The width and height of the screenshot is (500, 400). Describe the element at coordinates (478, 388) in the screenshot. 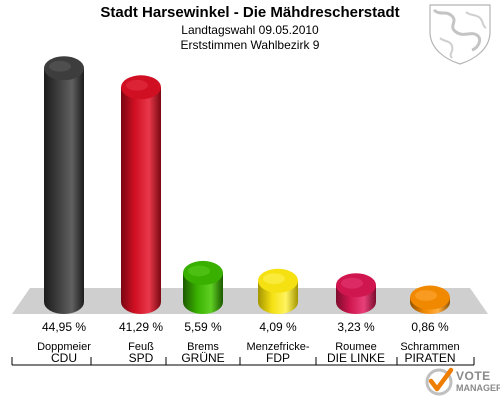

I see `logo-text-manager: MANAGER` at that location.